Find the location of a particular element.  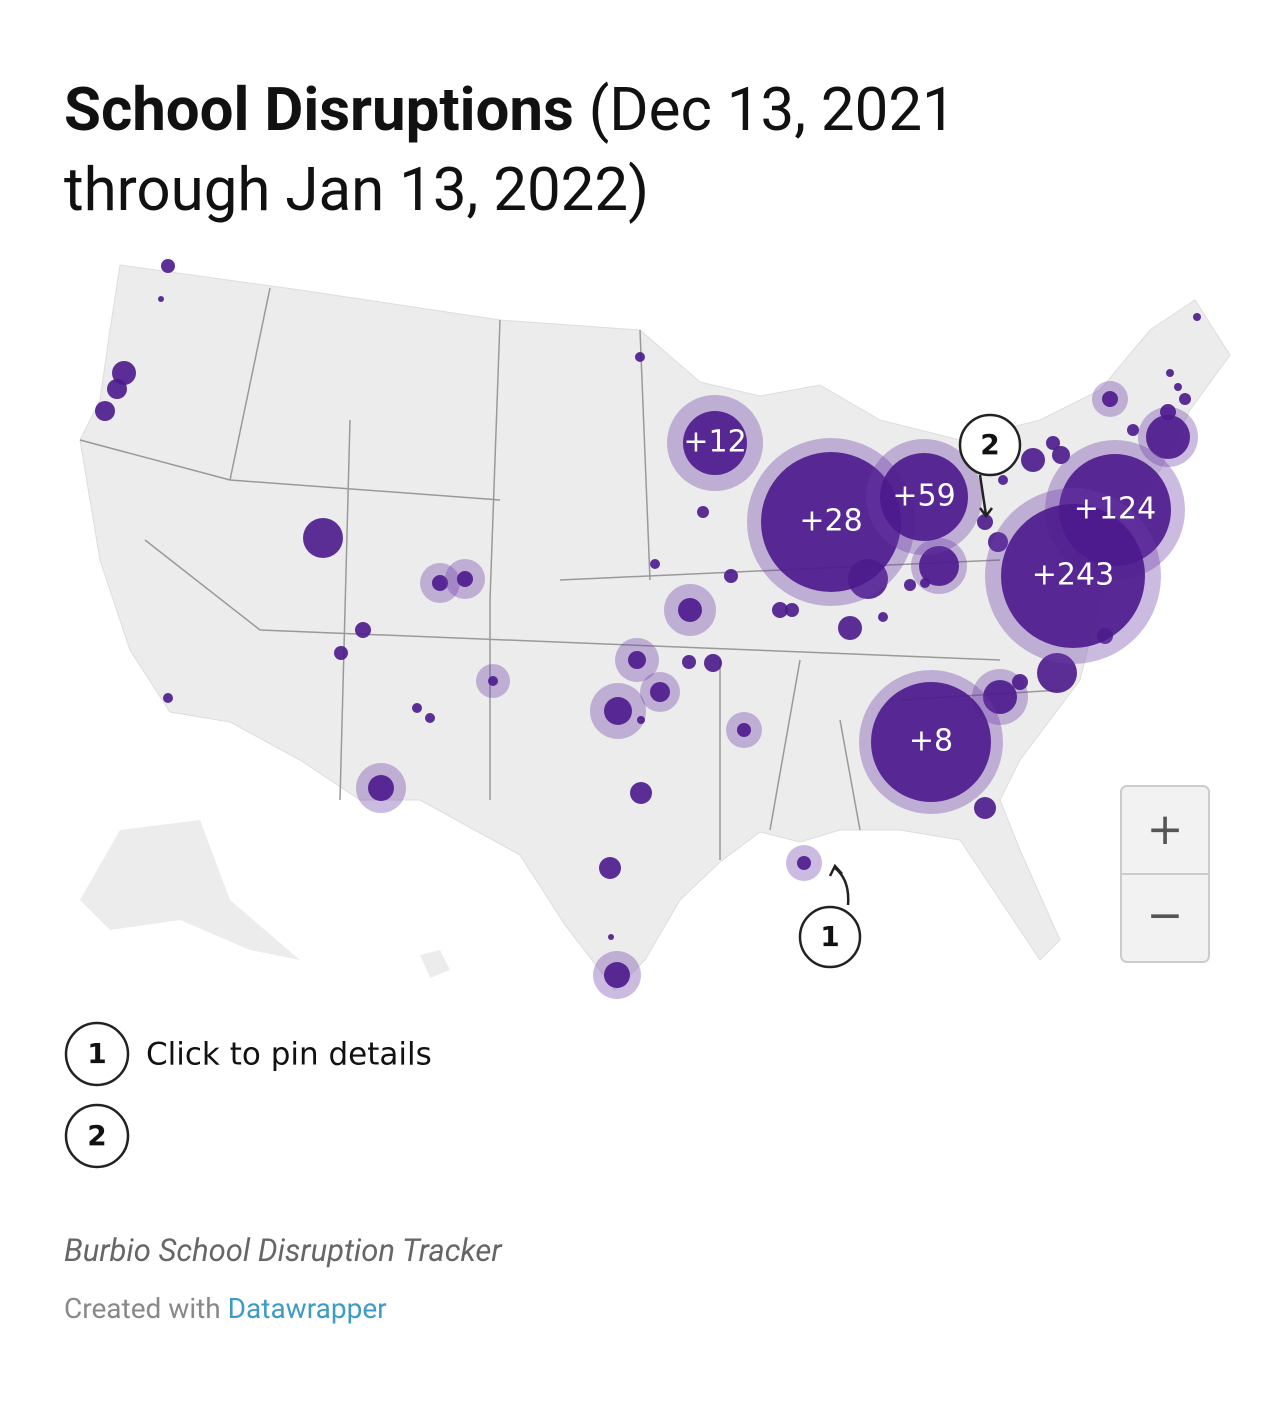

cluster-label: +59 is located at coordinates (923, 496).